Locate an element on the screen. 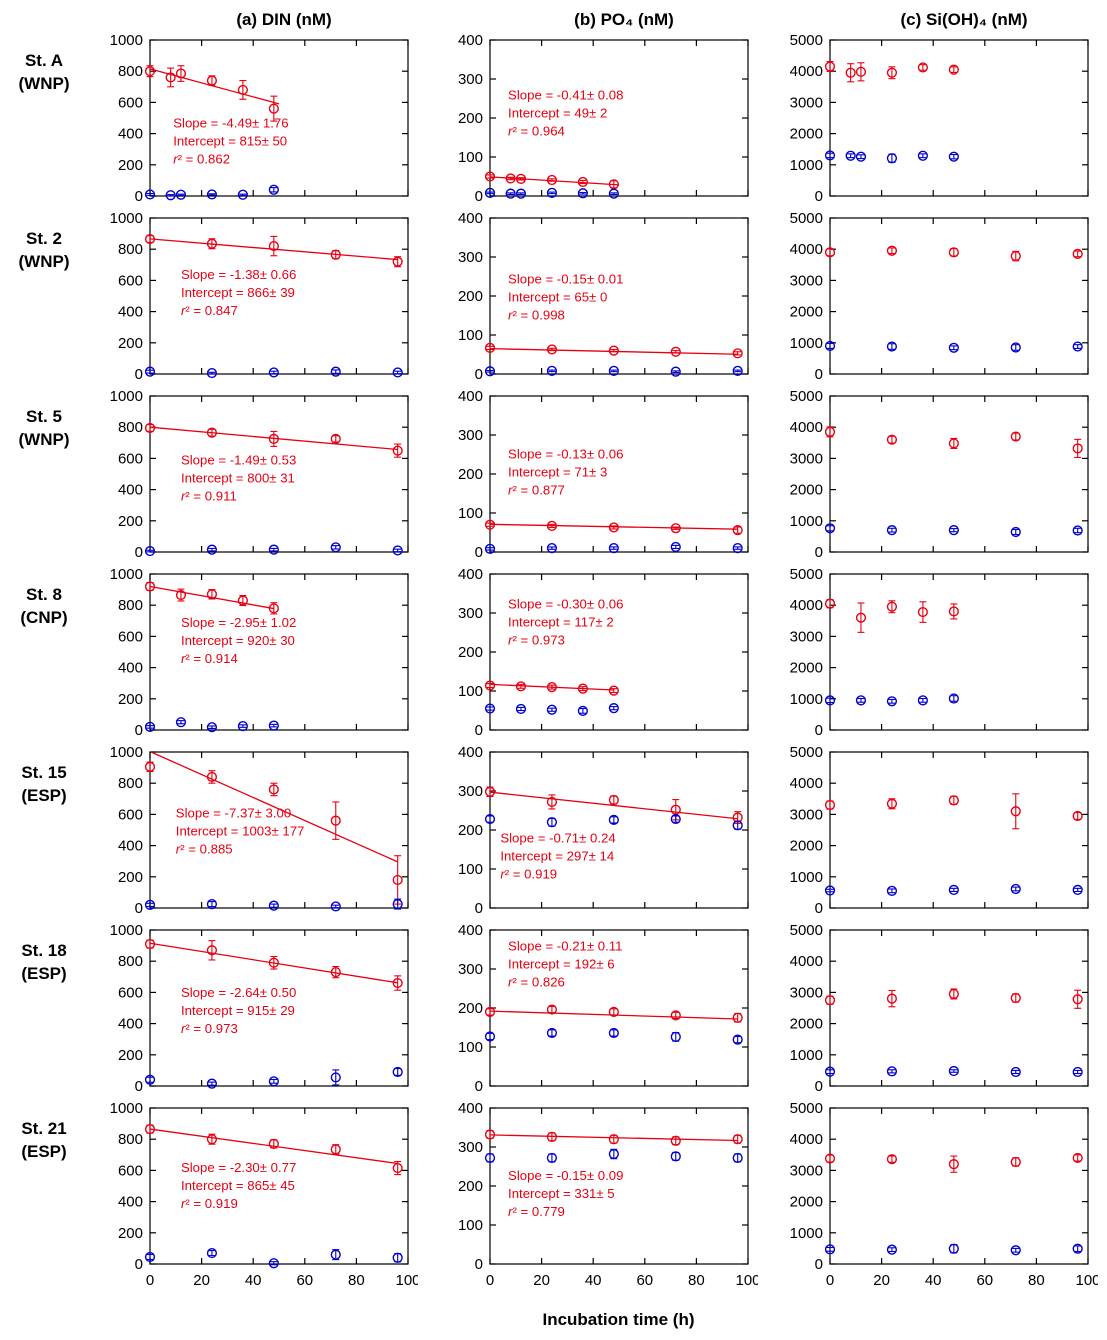  chart-cell: 0 1000 2000 3000 4000 5000 is located at coordinates (937, 834).